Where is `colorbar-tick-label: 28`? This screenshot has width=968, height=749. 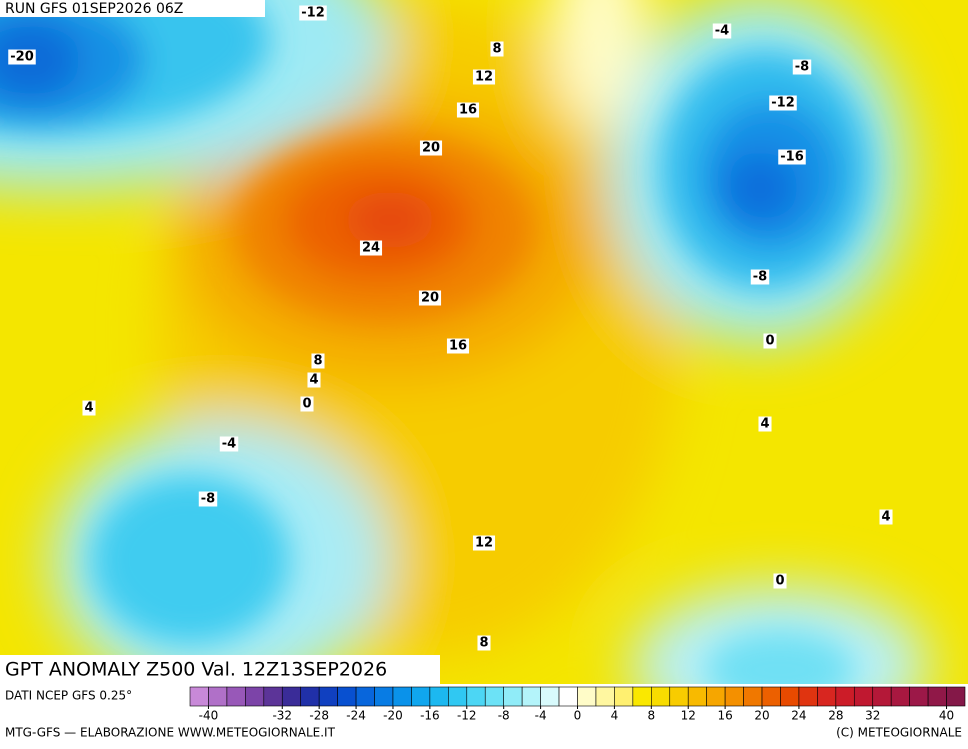
colorbar-tick-label: 28 is located at coordinates (835, 716).